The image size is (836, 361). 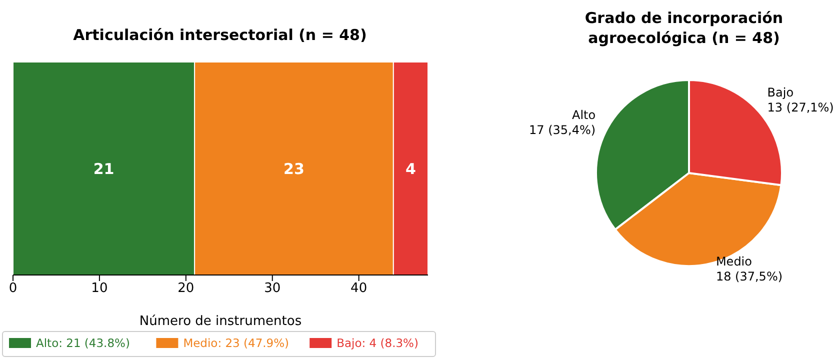 I want to click on x-tick-label: 10, so click(x=99, y=288).